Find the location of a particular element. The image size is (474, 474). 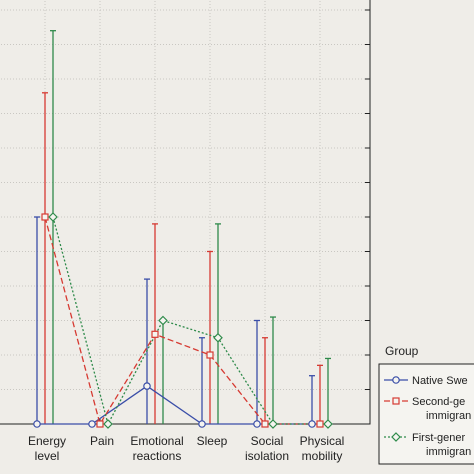

legend-label: Native Swe is located at coordinates (440, 381).